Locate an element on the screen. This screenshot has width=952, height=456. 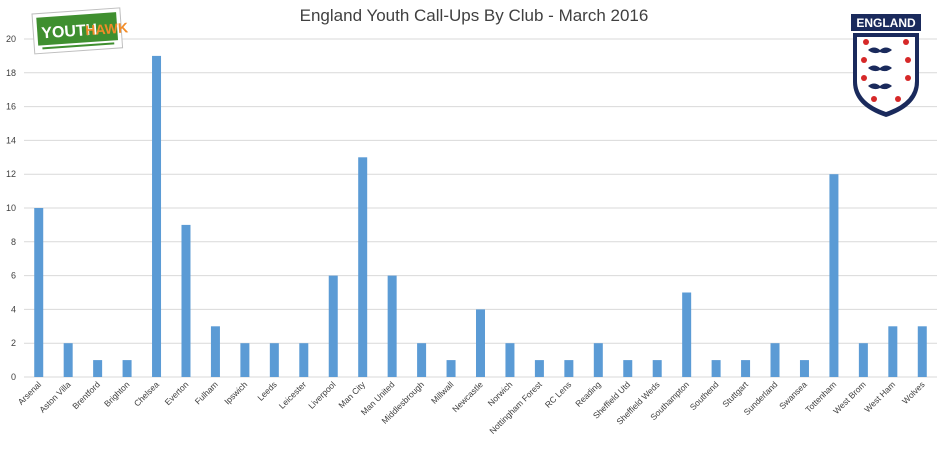
x-category-label: Arsenal is located at coordinates (30, 393).